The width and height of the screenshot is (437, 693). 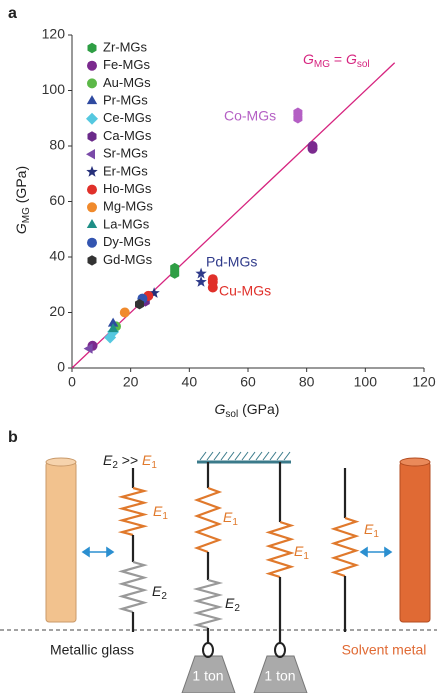 I want to click on arrows, so click(x=237, y=552).